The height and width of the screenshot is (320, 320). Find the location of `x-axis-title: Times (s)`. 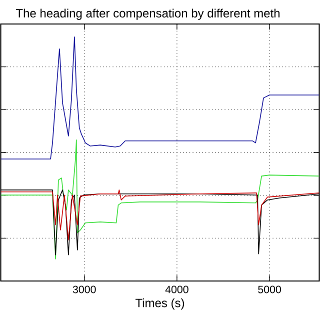

x-axis-title: Times (s) is located at coordinates (160, 304).